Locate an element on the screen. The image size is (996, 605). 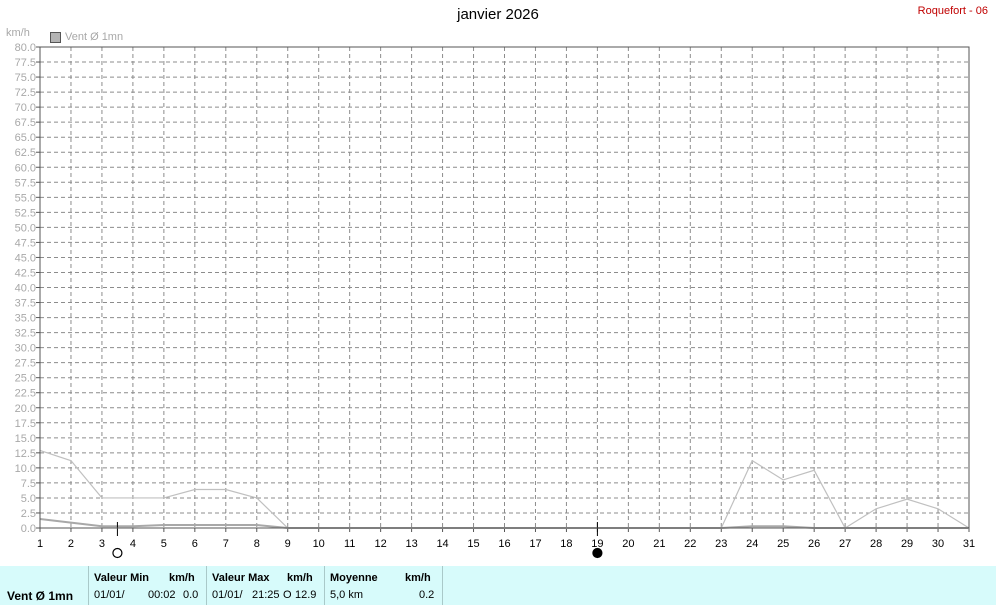
min-value: 0.0 is located at coordinates (191, 595).